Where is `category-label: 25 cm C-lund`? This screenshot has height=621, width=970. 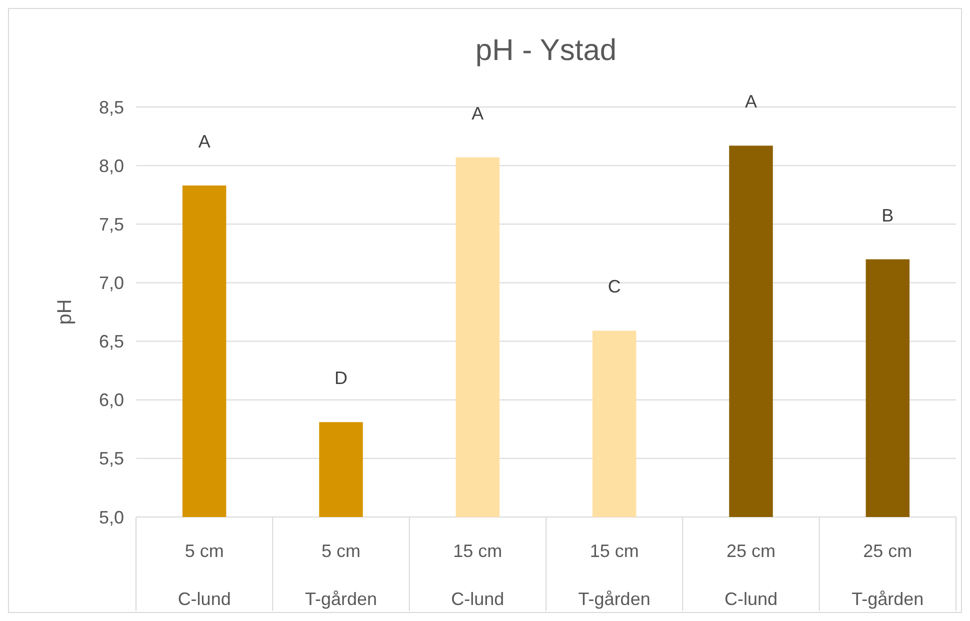
category-label: 25 cm C-lund is located at coordinates (751, 575).